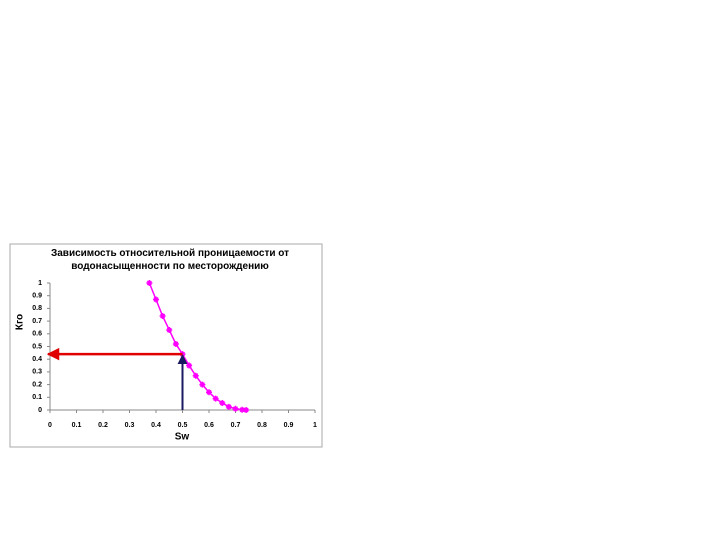 The width and height of the screenshot is (720, 540). I want to click on x-tick-label: 0.3, so click(130, 425).